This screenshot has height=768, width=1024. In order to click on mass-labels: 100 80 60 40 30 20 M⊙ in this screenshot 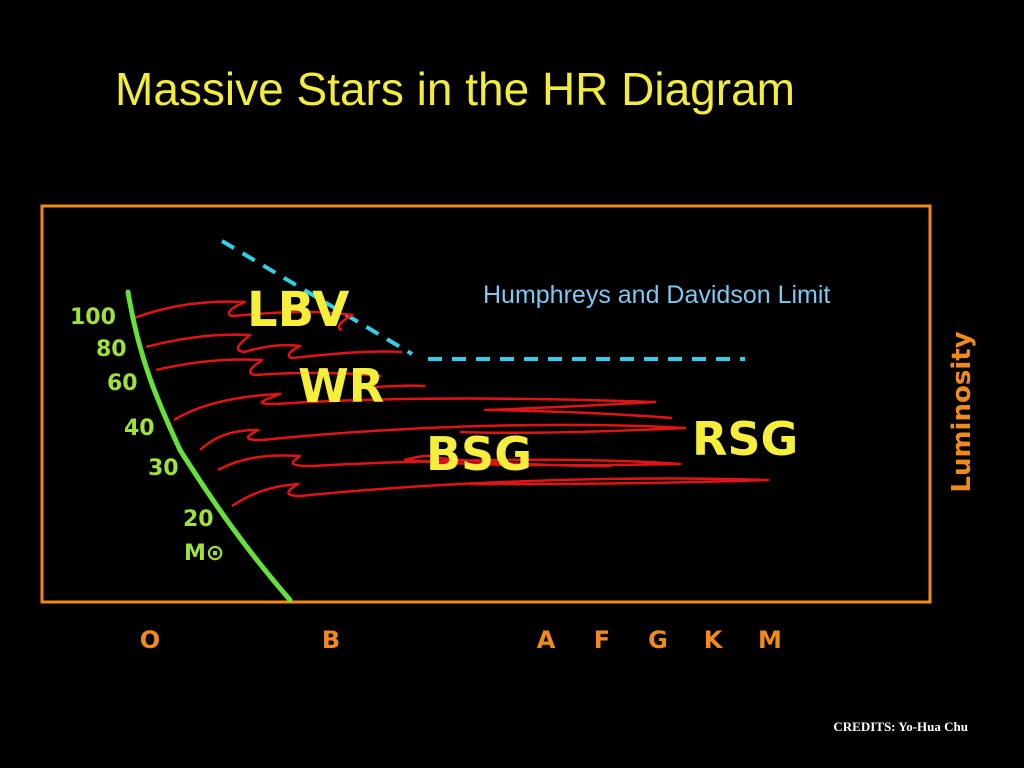, I will do `click(147, 435)`.